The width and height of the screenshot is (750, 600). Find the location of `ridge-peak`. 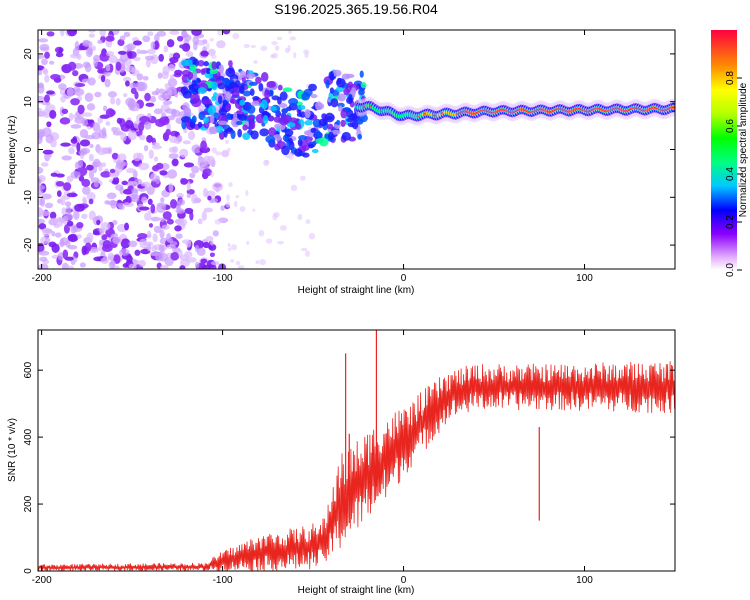

ridge-peak is located at coordinates (673, 107).